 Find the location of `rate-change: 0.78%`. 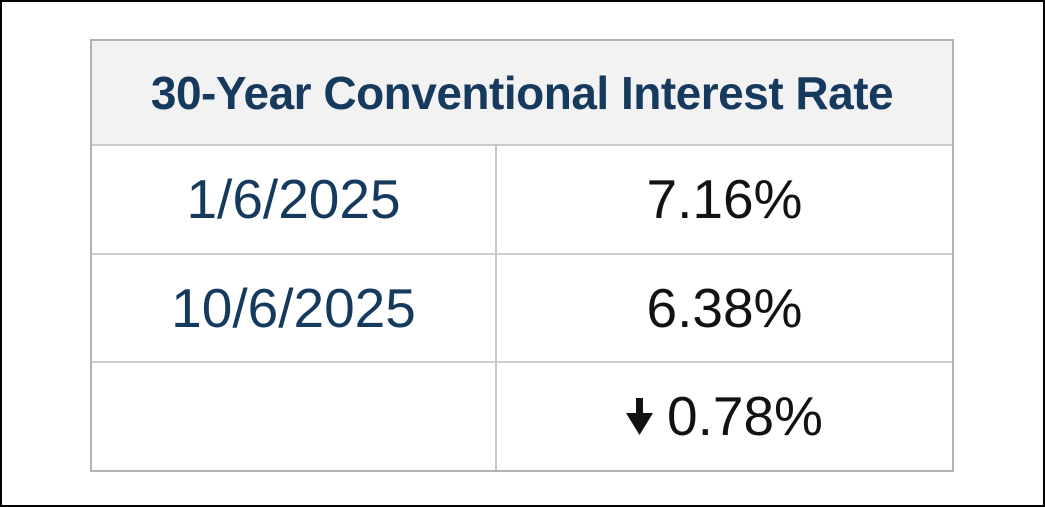

rate-change: 0.78% is located at coordinates (724, 416).